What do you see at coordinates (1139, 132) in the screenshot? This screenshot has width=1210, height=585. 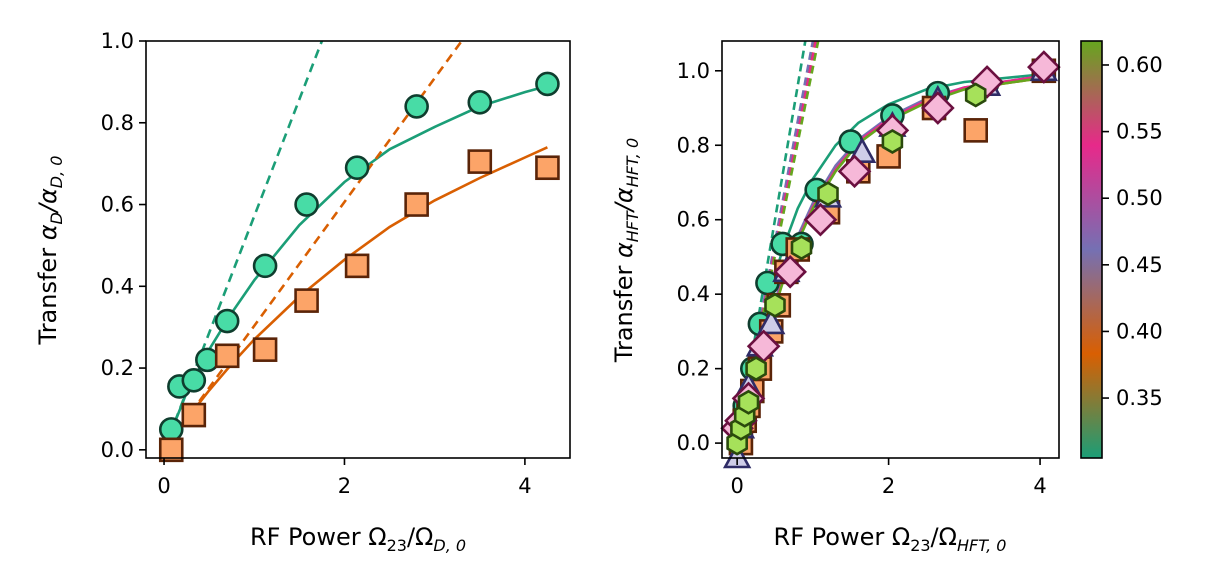 I see `colorbar-tick-label: 0.55` at bounding box center [1139, 132].